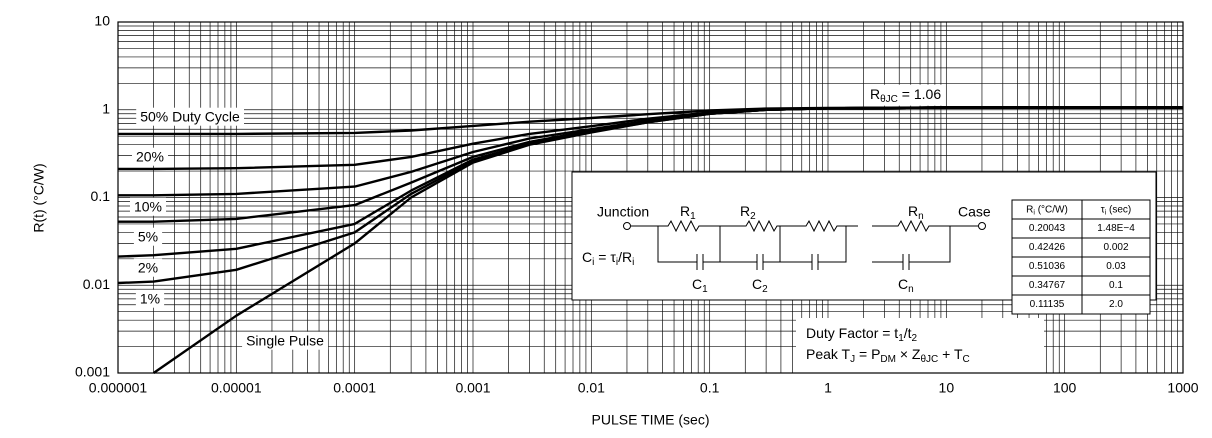 The image size is (1212, 438). What do you see at coordinates (950, 354) in the screenshot?
I see `text-part: + T` at bounding box center [950, 354].